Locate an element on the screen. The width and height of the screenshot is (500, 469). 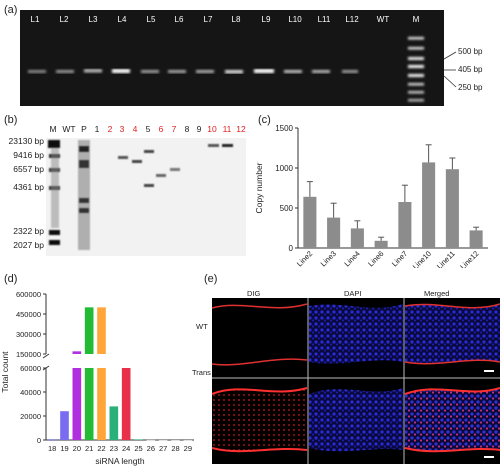
y-axis-label: Copy number is located at coordinates (259, 187).